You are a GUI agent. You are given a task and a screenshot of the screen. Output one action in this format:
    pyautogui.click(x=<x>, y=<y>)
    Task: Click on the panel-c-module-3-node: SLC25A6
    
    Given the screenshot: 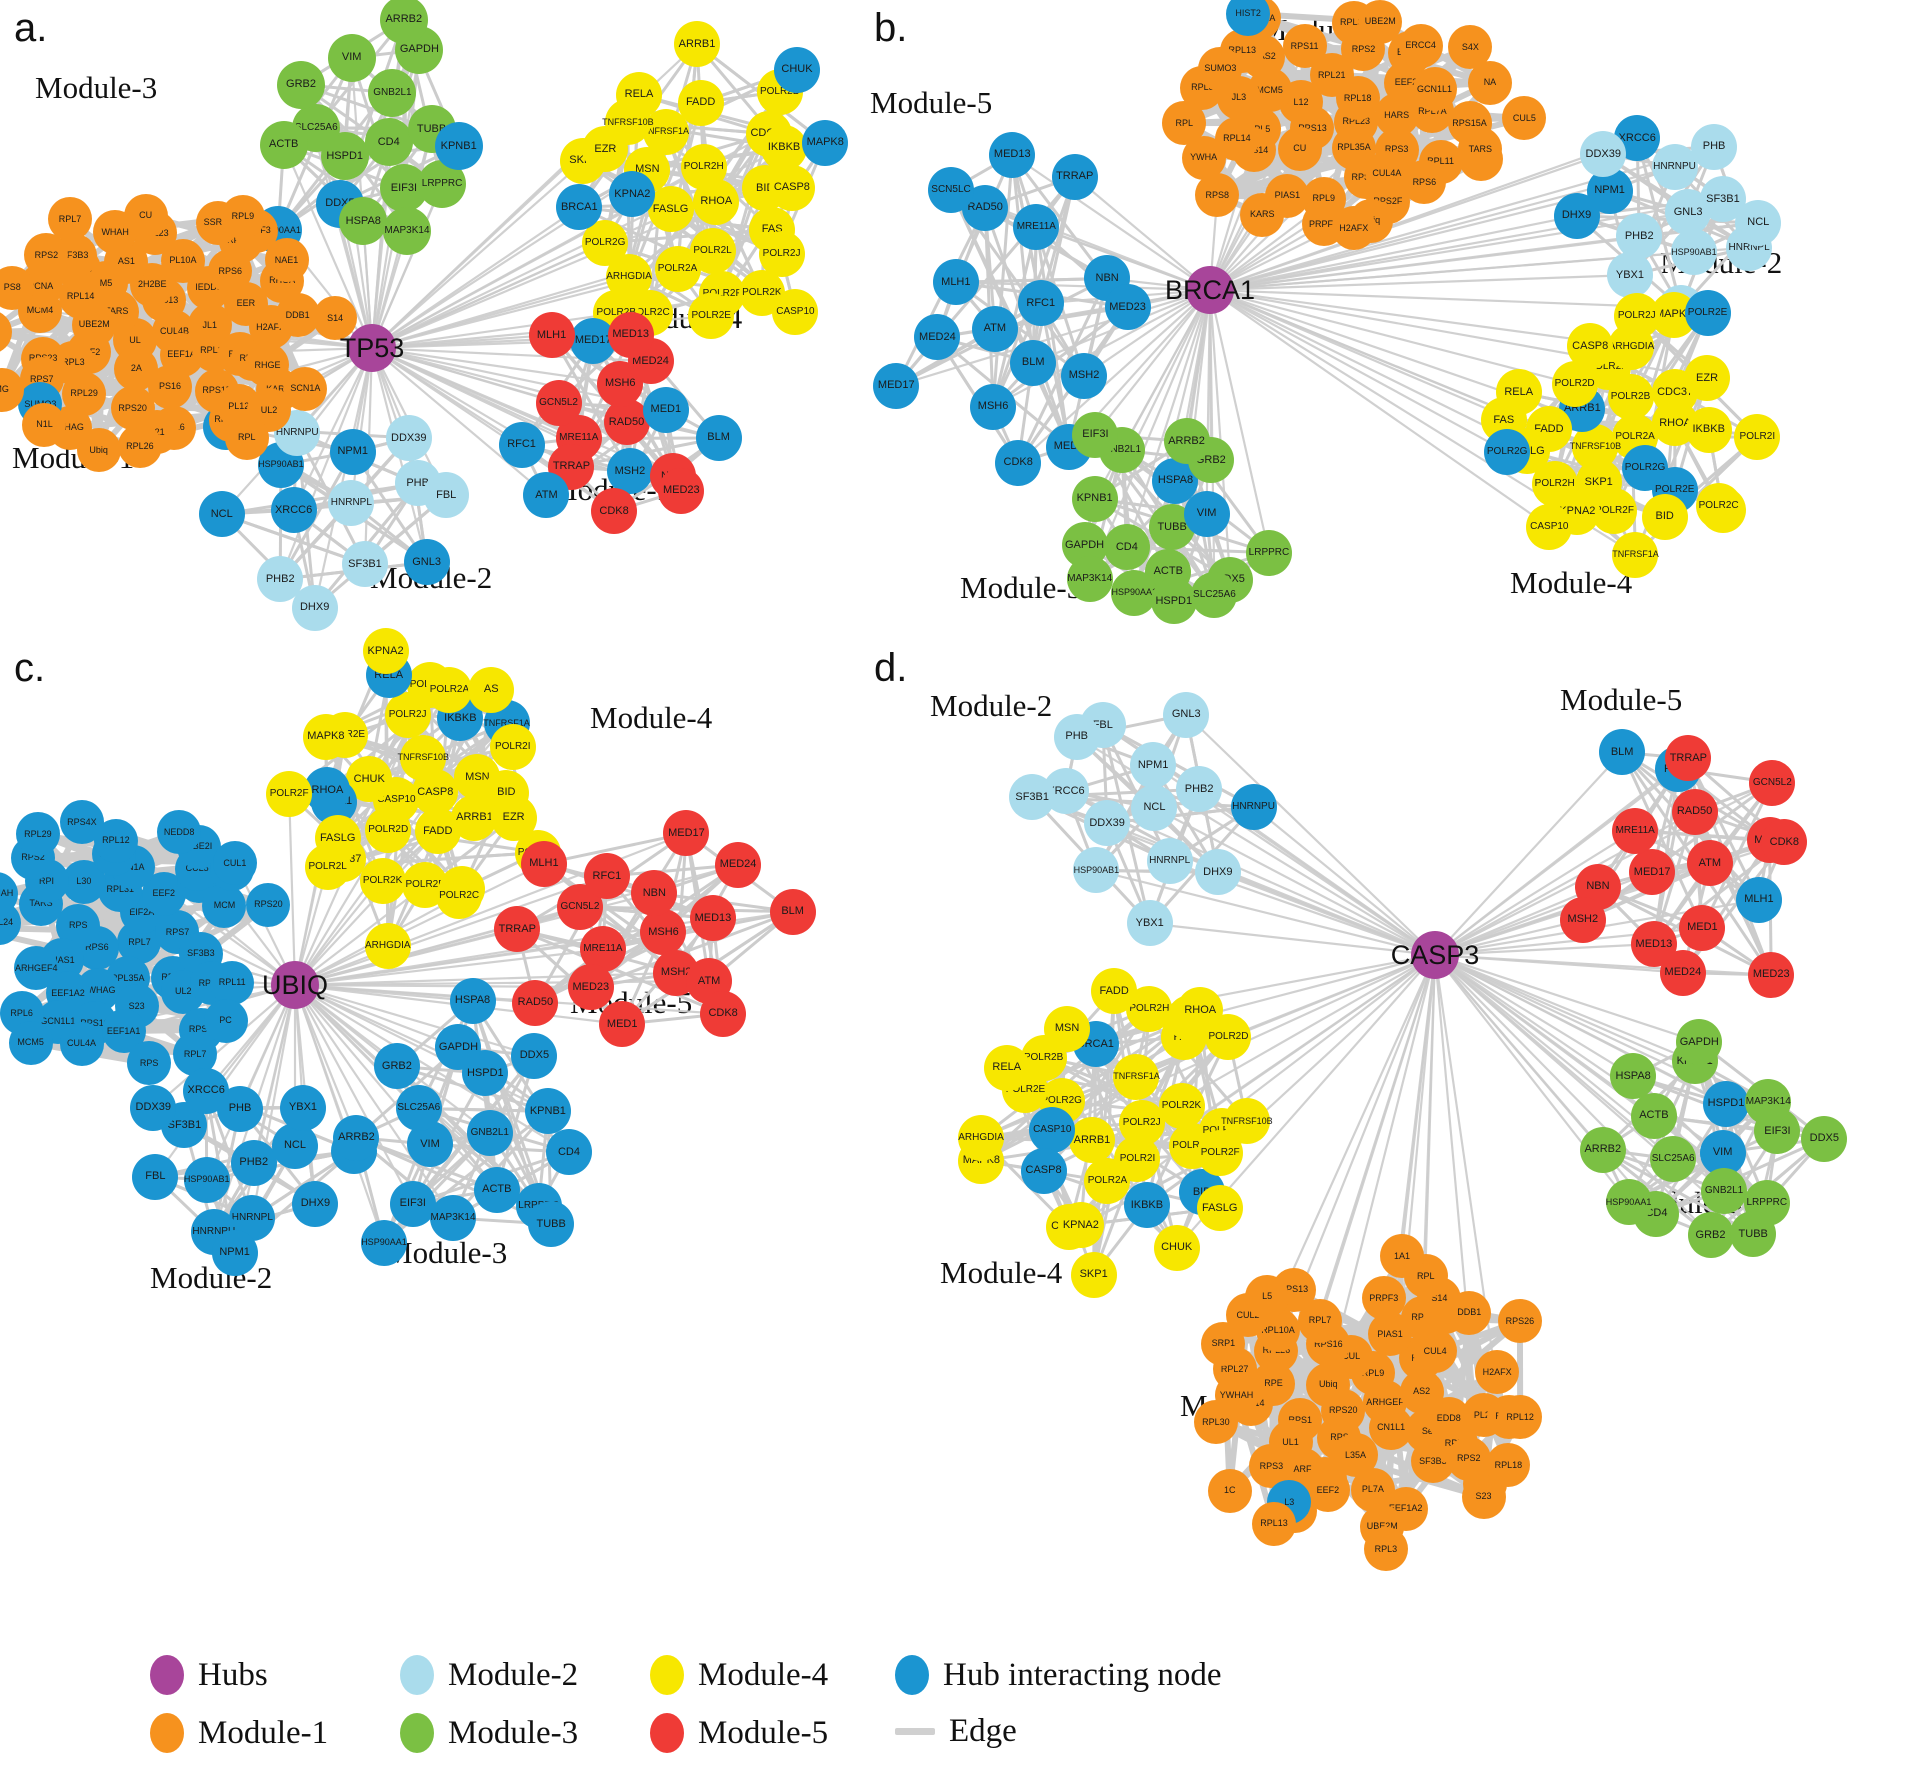 What is the action you would take?
    pyautogui.click(x=418, y=1108)
    